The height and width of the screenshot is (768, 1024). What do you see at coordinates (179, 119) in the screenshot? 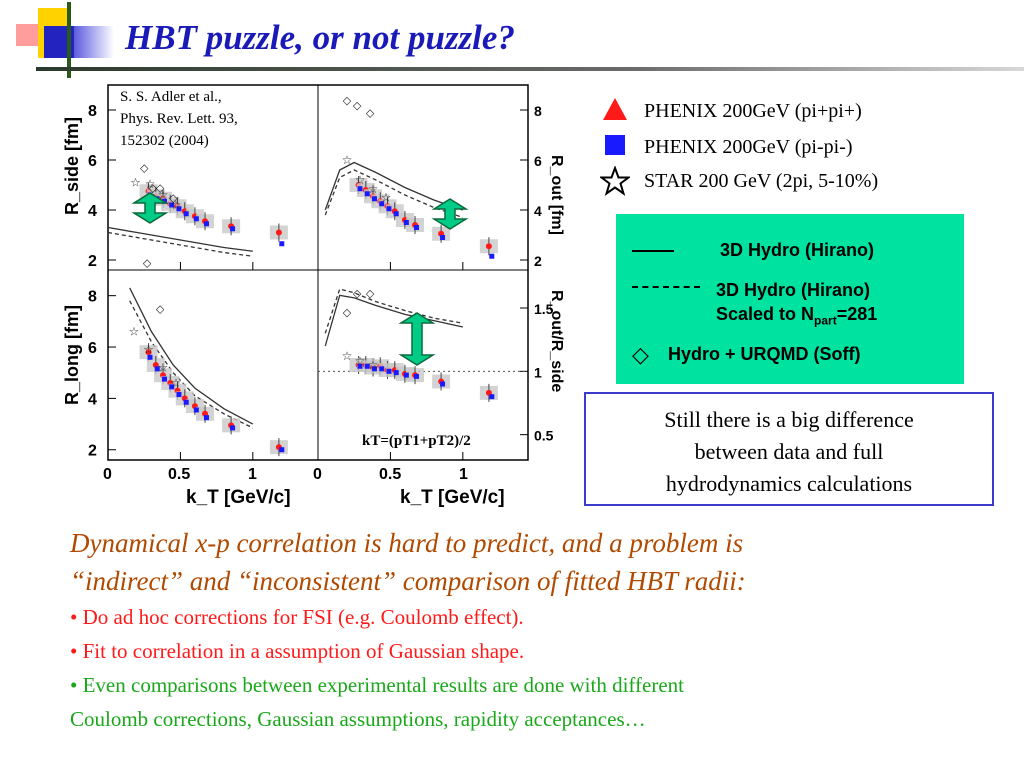
I see `citation-line: Phys. Rev. Lett. 93,` at bounding box center [179, 119].